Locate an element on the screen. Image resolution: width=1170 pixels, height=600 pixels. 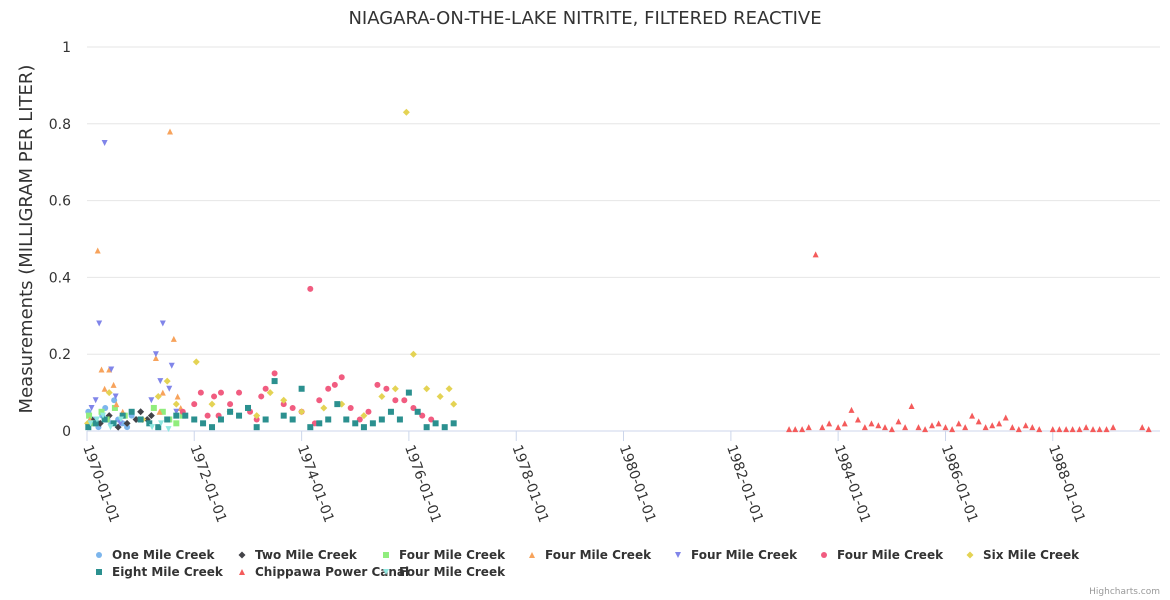
legend-item: Eight Mile Creek is located at coordinates (160, 572).